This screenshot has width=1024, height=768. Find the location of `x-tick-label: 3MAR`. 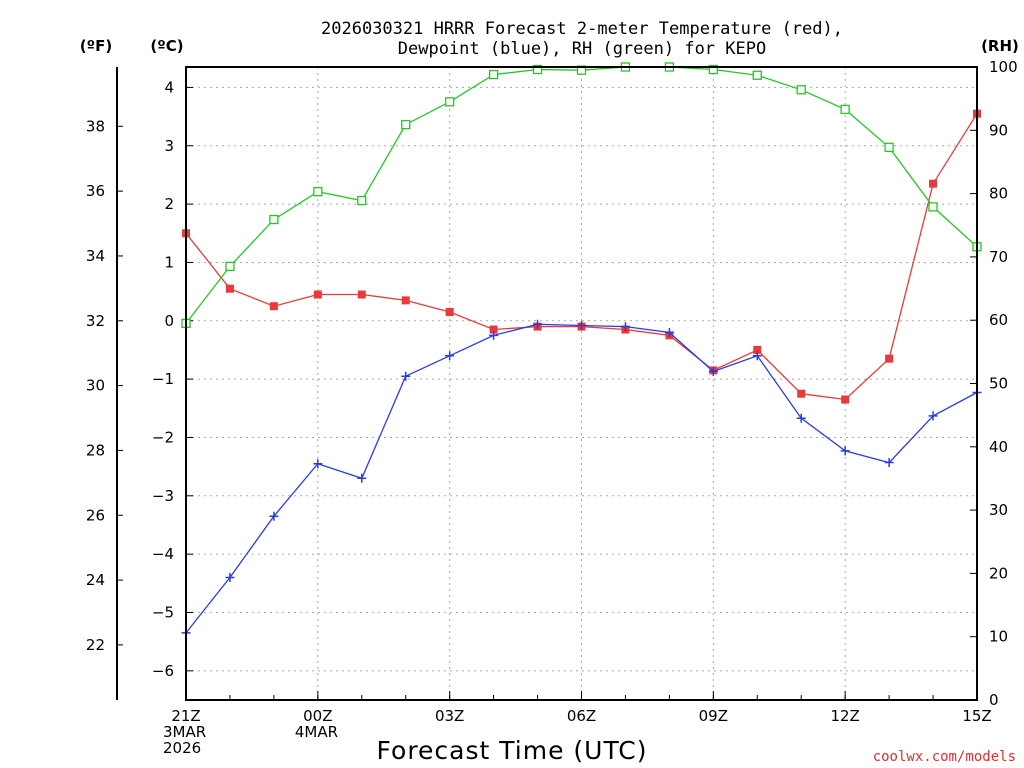

x-tick-label: 3MAR is located at coordinates (184, 732).